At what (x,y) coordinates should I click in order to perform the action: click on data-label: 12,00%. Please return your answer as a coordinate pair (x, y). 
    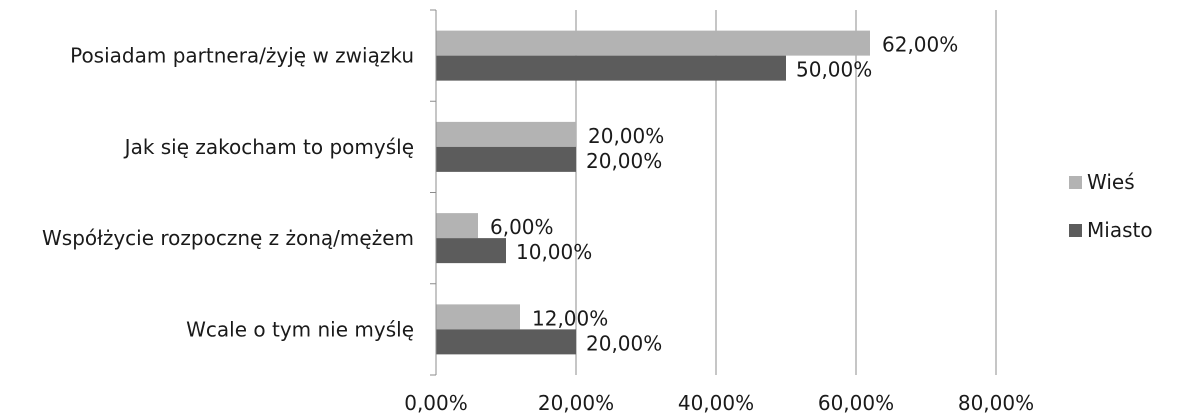
    Looking at the image, I should click on (570, 318).